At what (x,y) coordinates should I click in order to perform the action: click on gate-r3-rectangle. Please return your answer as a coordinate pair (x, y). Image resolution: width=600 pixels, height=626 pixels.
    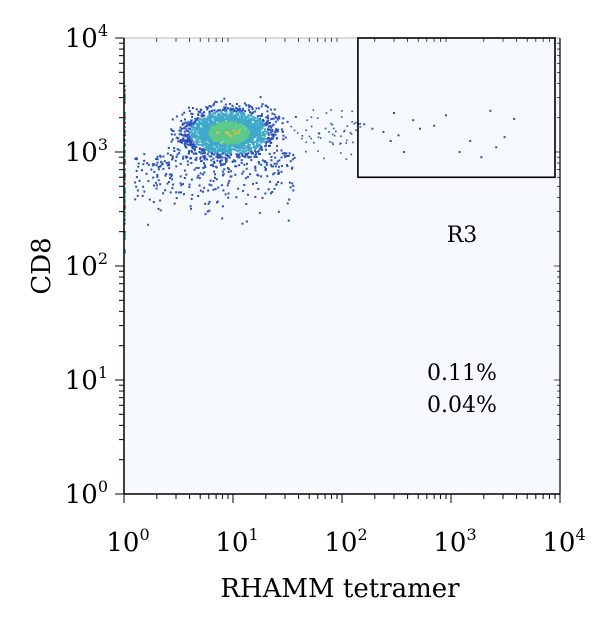
    Looking at the image, I should click on (456, 108).